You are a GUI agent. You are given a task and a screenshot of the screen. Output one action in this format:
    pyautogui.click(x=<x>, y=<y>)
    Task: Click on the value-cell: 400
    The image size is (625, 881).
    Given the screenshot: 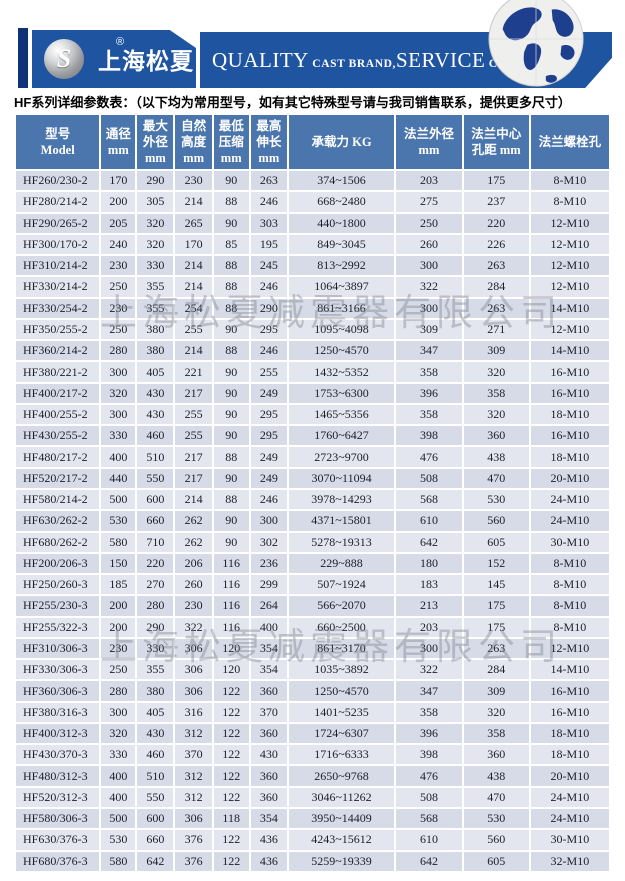 What is the action you would take?
    pyautogui.click(x=118, y=797)
    